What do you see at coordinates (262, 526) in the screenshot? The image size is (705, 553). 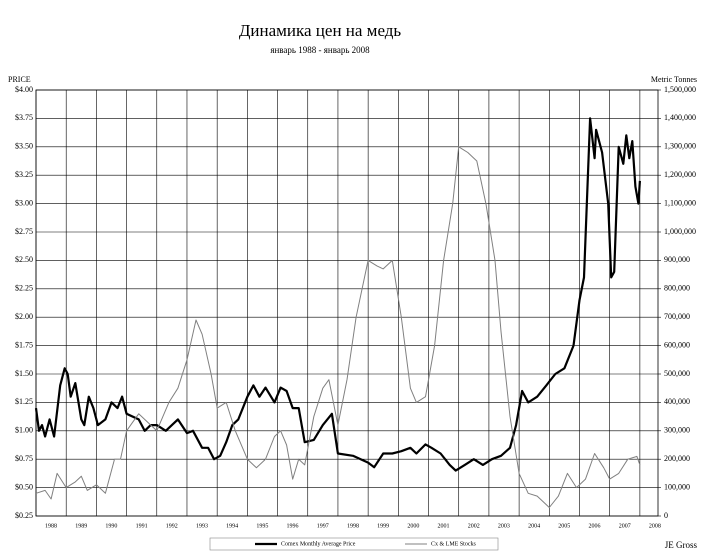 I see `x-tick-label: 1995` at bounding box center [262, 526].